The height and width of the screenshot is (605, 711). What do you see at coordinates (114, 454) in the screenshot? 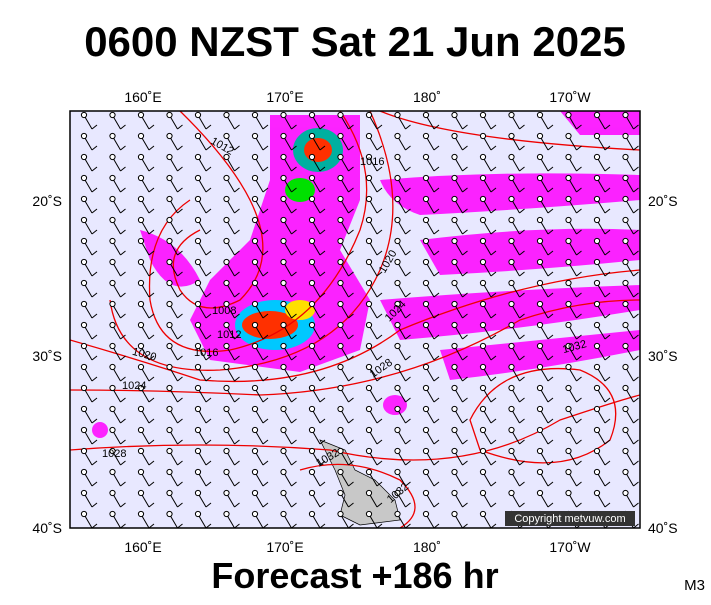
I see `isobar-label: 1028` at bounding box center [114, 454].